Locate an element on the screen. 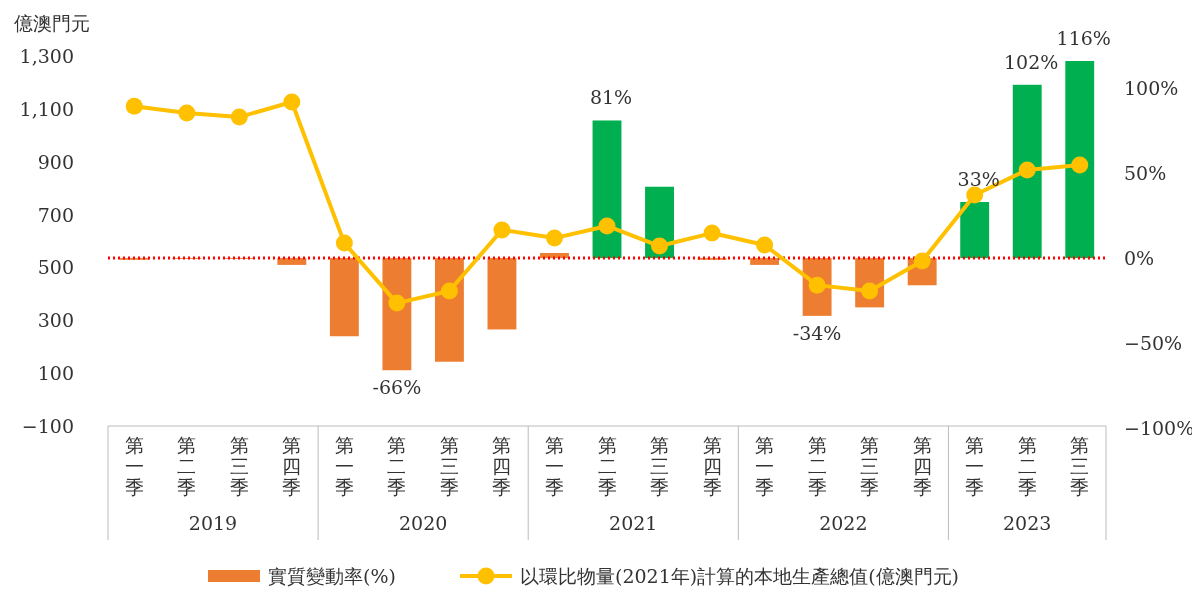 Image resolution: width=1192 pixels, height=590 pixels. y-tick-label: 900 is located at coordinates (55, 161).